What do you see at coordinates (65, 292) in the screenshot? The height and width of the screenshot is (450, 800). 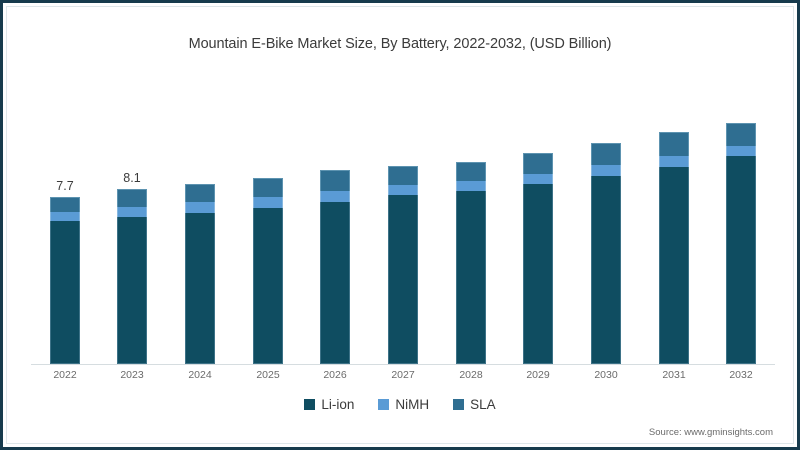 I see `bar-segment-liion-2022` at bounding box center [65, 292].